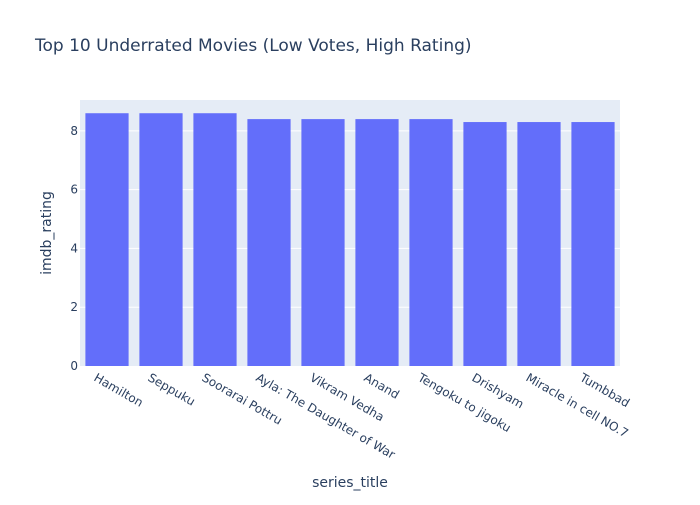 The image size is (700, 505). I want to click on y-tick-label: 2, so click(74, 307).